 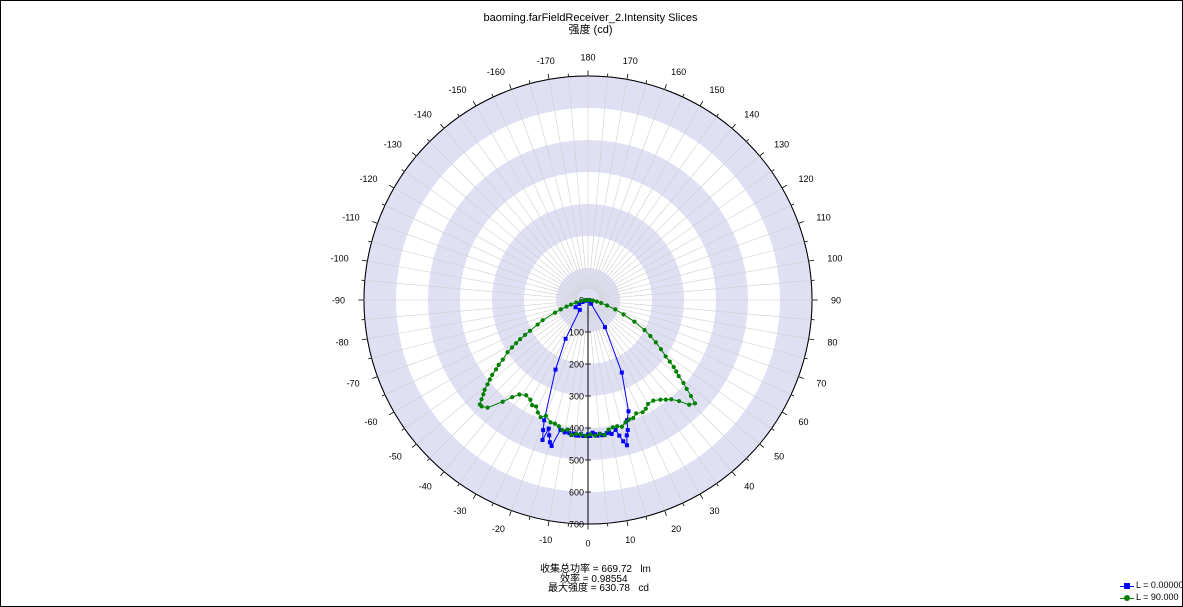 I want to click on legend: L = 0.00000 L = 90.000, so click(x=1151, y=592).